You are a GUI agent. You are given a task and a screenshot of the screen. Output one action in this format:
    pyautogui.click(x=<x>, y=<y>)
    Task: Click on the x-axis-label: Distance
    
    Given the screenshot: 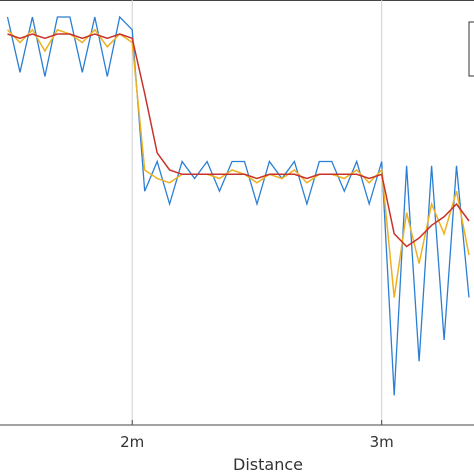 What is the action you would take?
    pyautogui.click(x=268, y=464)
    